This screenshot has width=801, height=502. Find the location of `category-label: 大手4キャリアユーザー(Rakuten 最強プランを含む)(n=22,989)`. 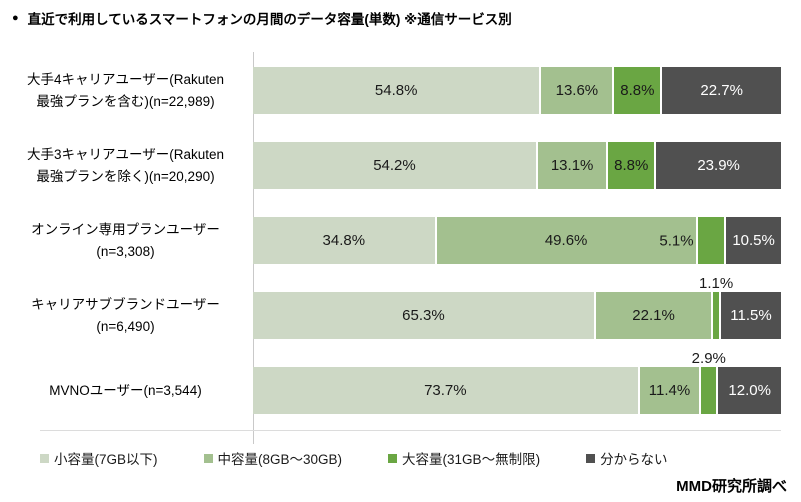

category-label: 大手4キャリアユーザー(Rakuten 最強プランを含む)(n=22,989) is located at coordinates (126, 90).